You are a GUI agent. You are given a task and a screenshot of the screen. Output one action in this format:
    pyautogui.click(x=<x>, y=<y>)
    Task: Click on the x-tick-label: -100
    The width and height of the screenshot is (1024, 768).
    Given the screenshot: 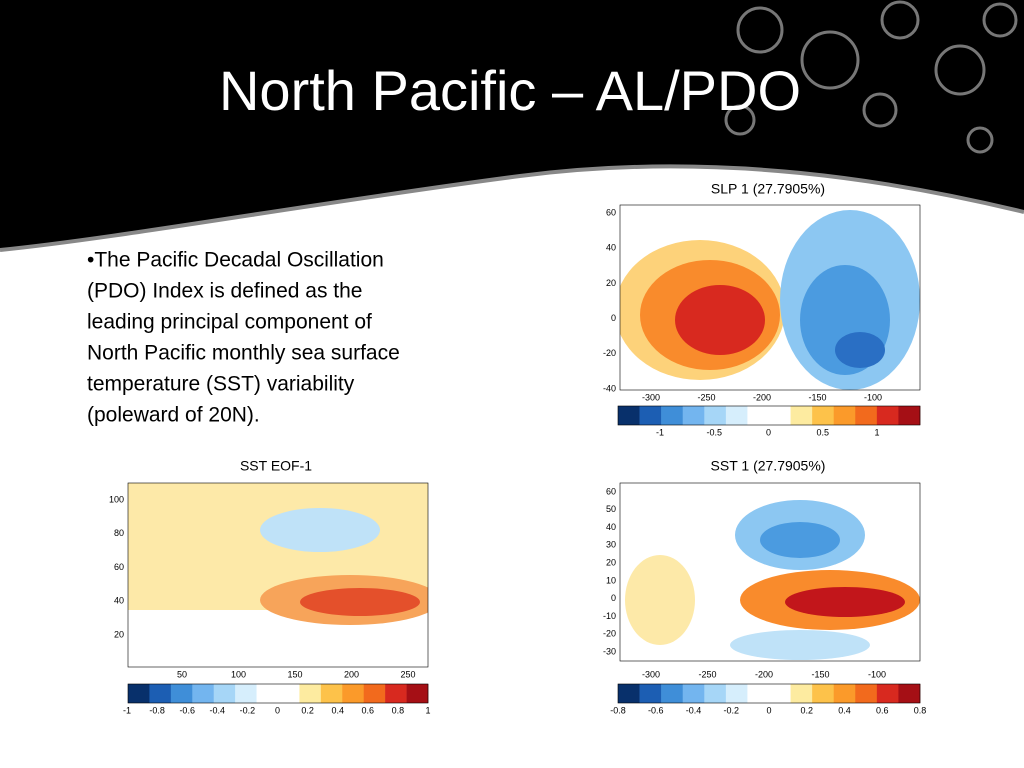 What is the action you would take?
    pyautogui.click(x=873, y=397)
    